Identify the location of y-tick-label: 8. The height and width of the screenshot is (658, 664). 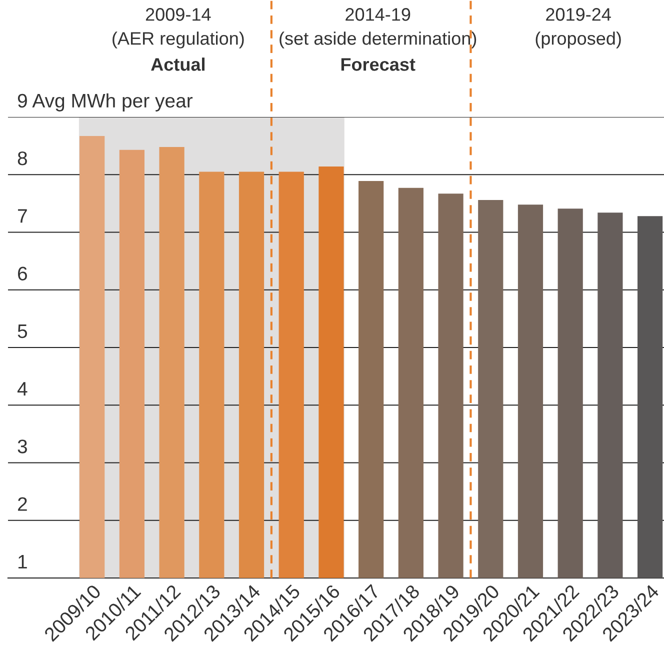
(22, 158).